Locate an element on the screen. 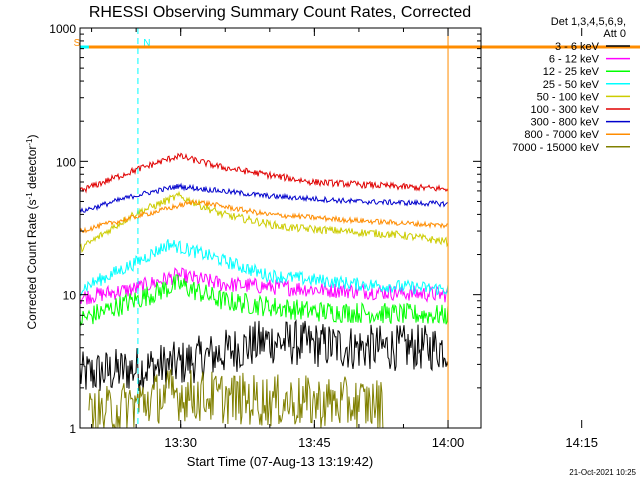 The height and width of the screenshot is (480, 640). series-trace-0-seg1 is located at coordinates (264, 355).